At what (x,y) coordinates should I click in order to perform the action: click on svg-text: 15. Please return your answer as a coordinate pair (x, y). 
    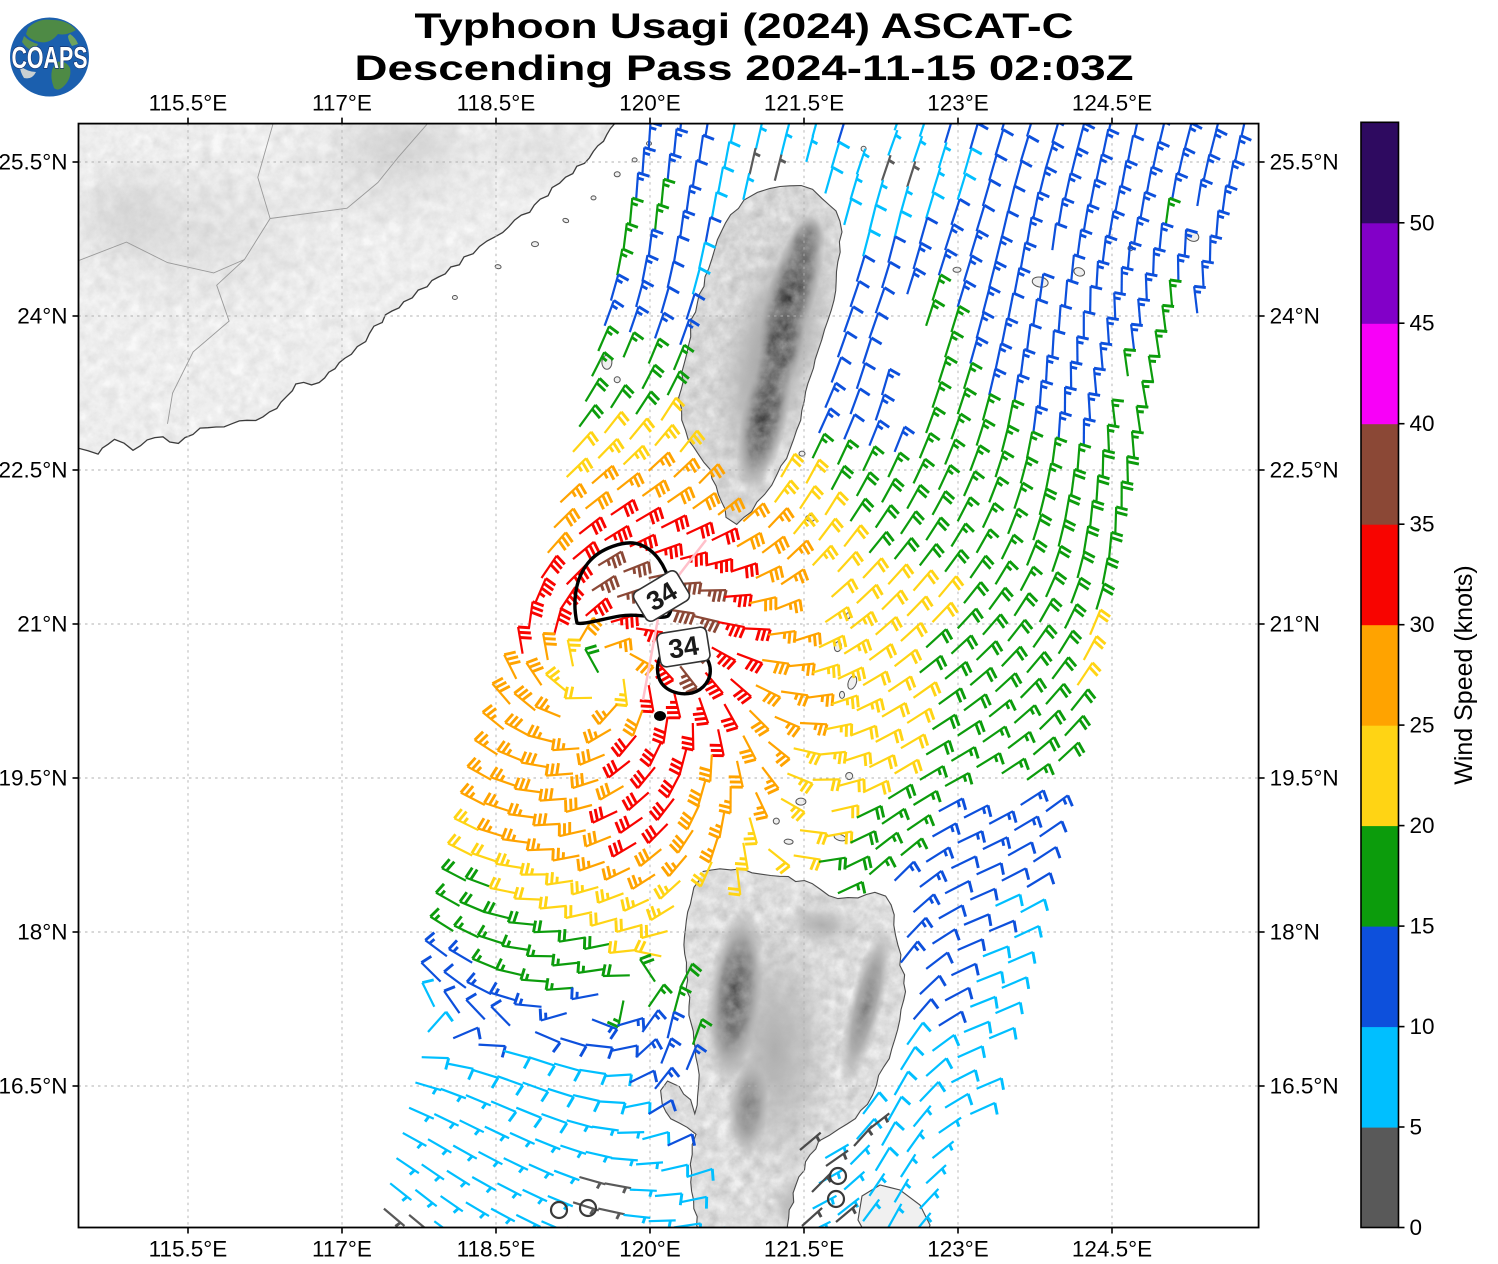
    Looking at the image, I should click on (1422, 926).